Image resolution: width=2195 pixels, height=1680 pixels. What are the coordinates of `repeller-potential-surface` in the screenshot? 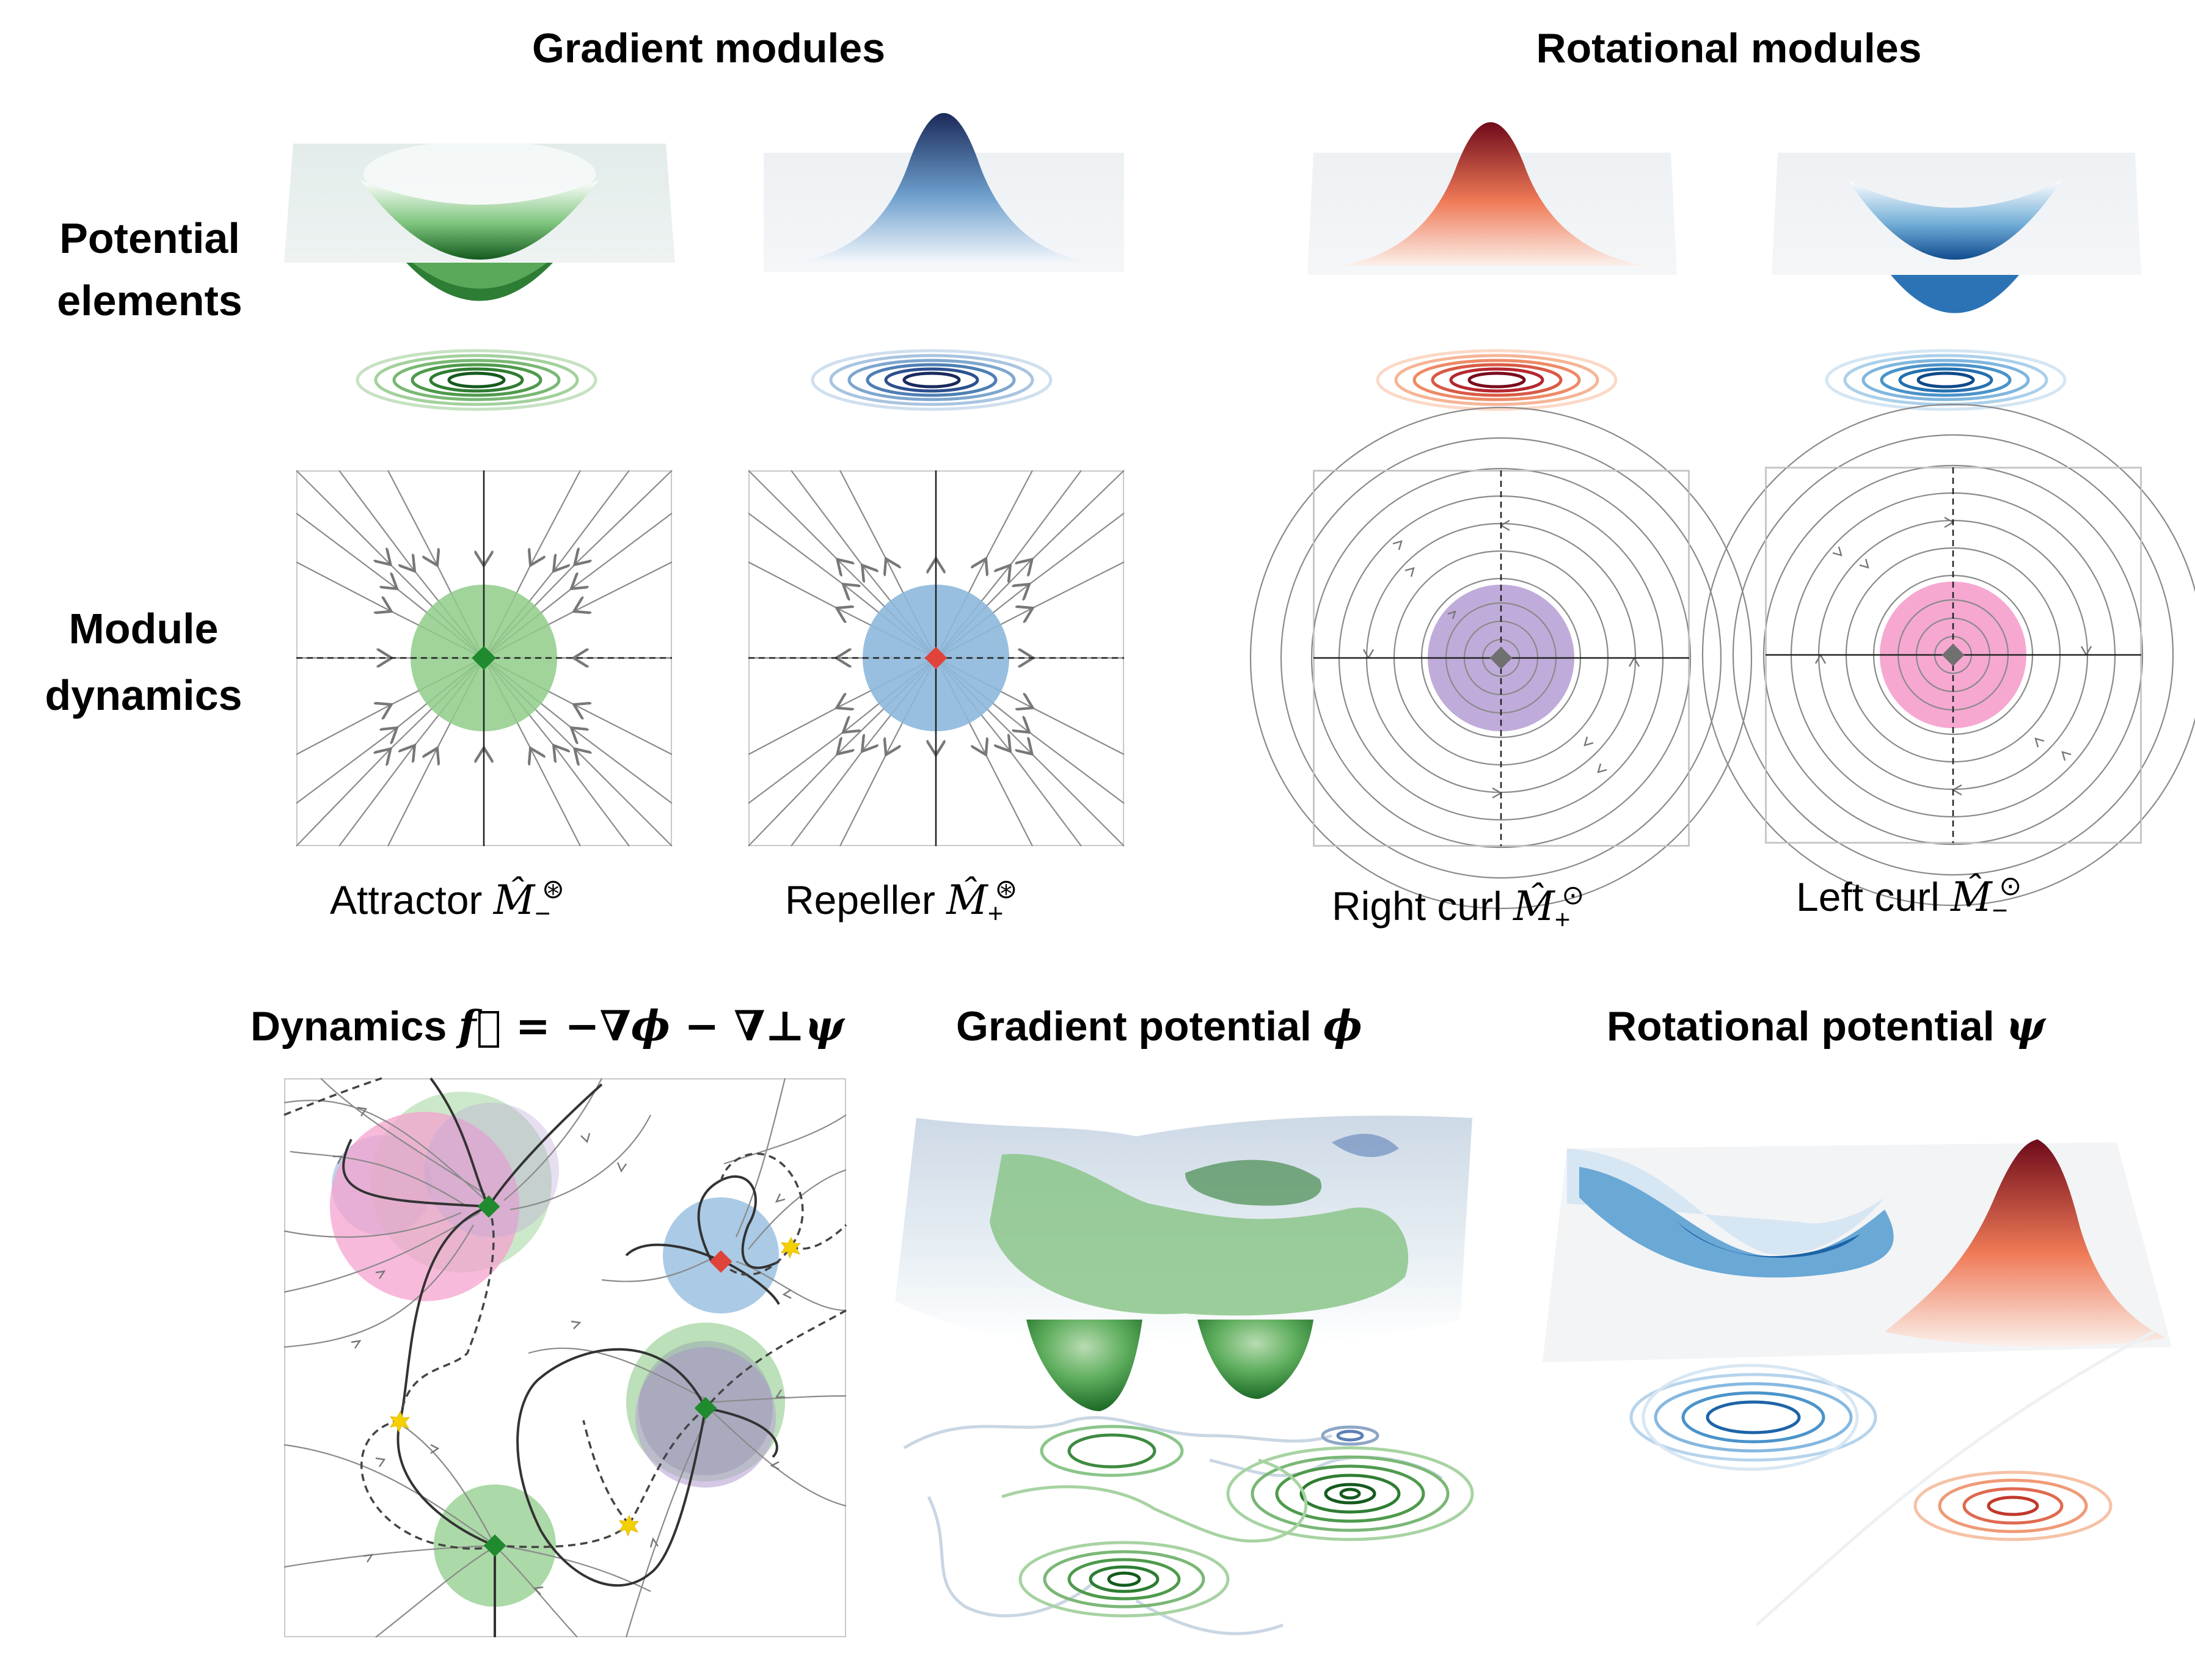 It's located at (944, 193).